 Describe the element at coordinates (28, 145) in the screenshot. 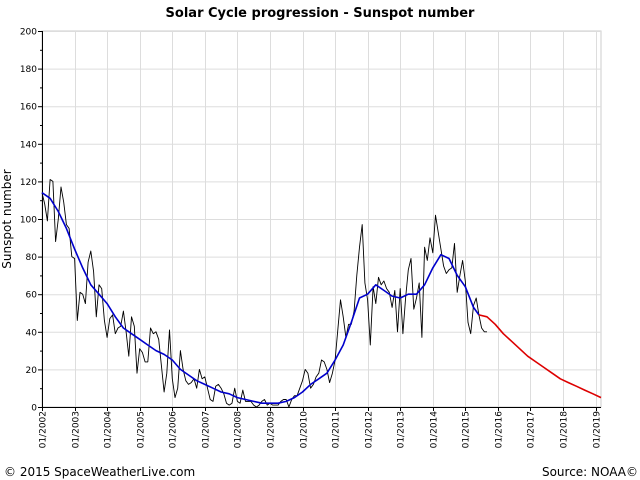

I see `y-tick-label: 140` at that location.